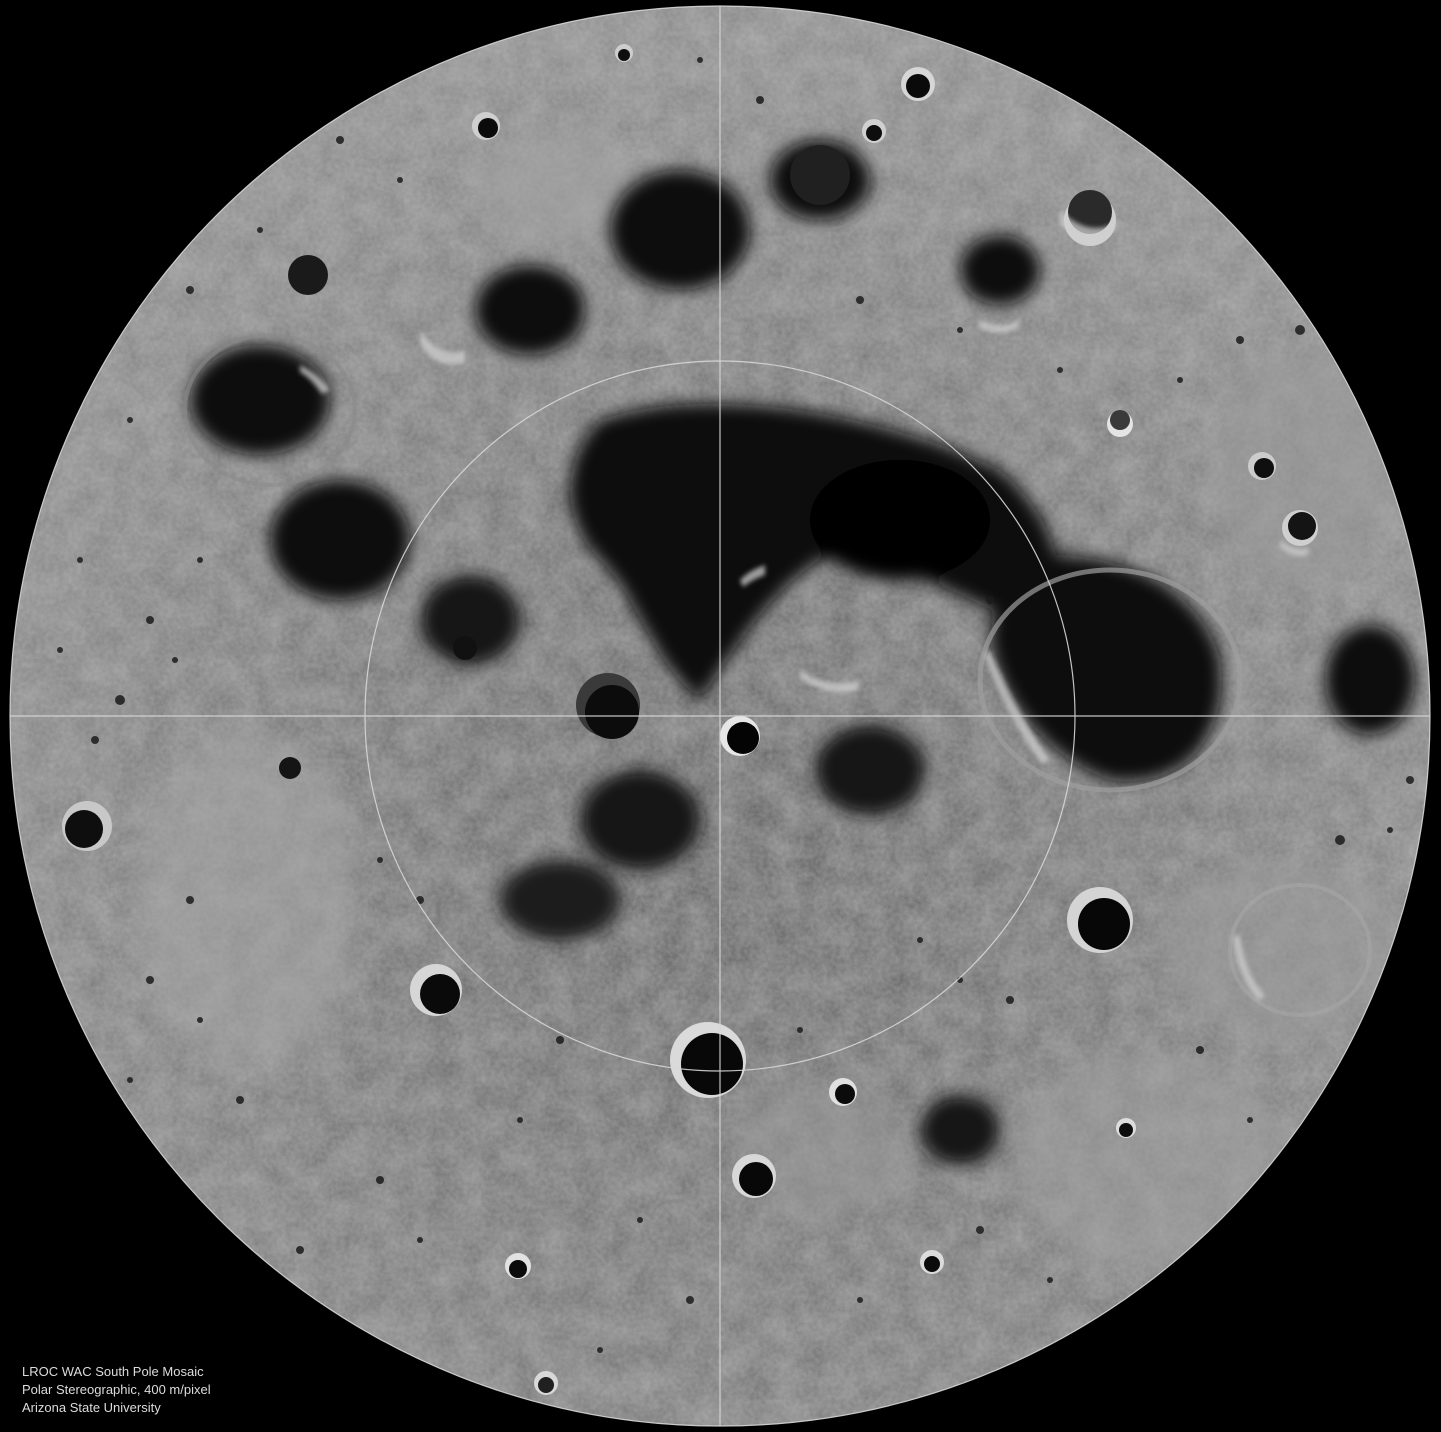 Image resolution: width=1441 pixels, height=1432 pixels. I want to click on caption-institution-line: Arizona State University, so click(91, 1407).